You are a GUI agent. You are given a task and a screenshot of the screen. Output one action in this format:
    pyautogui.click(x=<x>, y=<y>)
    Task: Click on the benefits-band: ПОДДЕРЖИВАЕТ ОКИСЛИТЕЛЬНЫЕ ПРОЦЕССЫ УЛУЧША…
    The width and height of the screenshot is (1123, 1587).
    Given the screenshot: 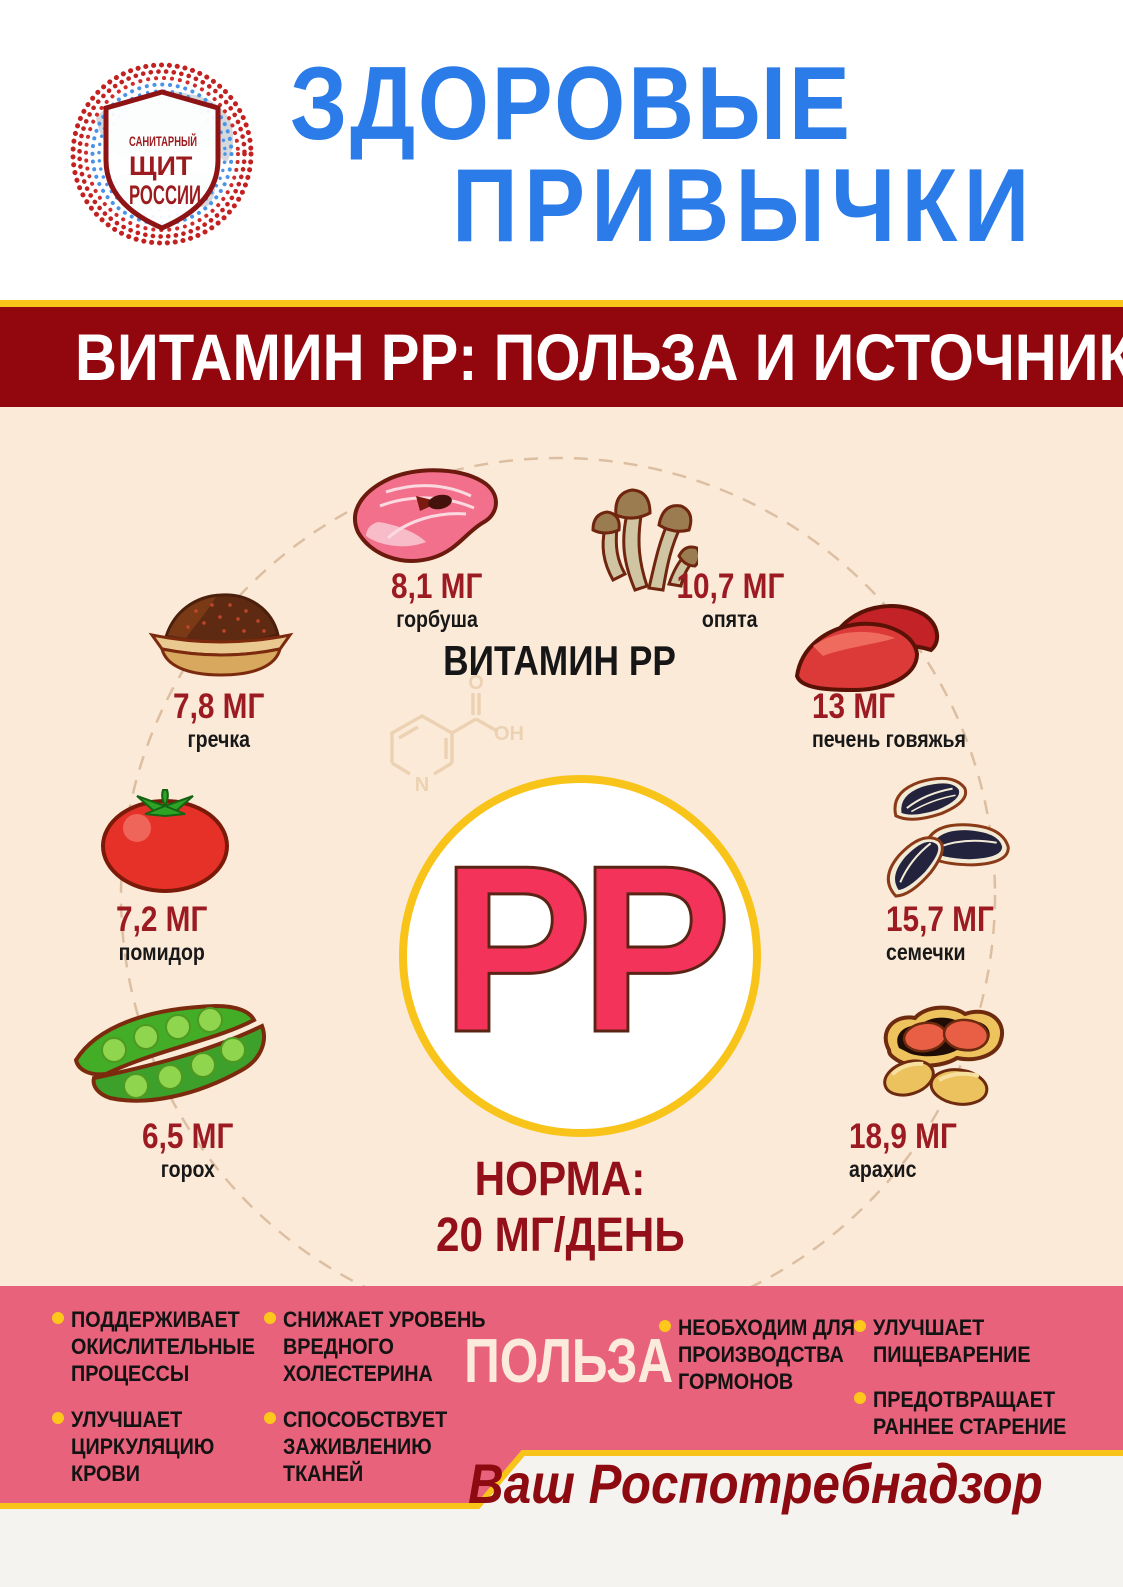 What is the action you would take?
    pyautogui.click(x=561, y=1399)
    